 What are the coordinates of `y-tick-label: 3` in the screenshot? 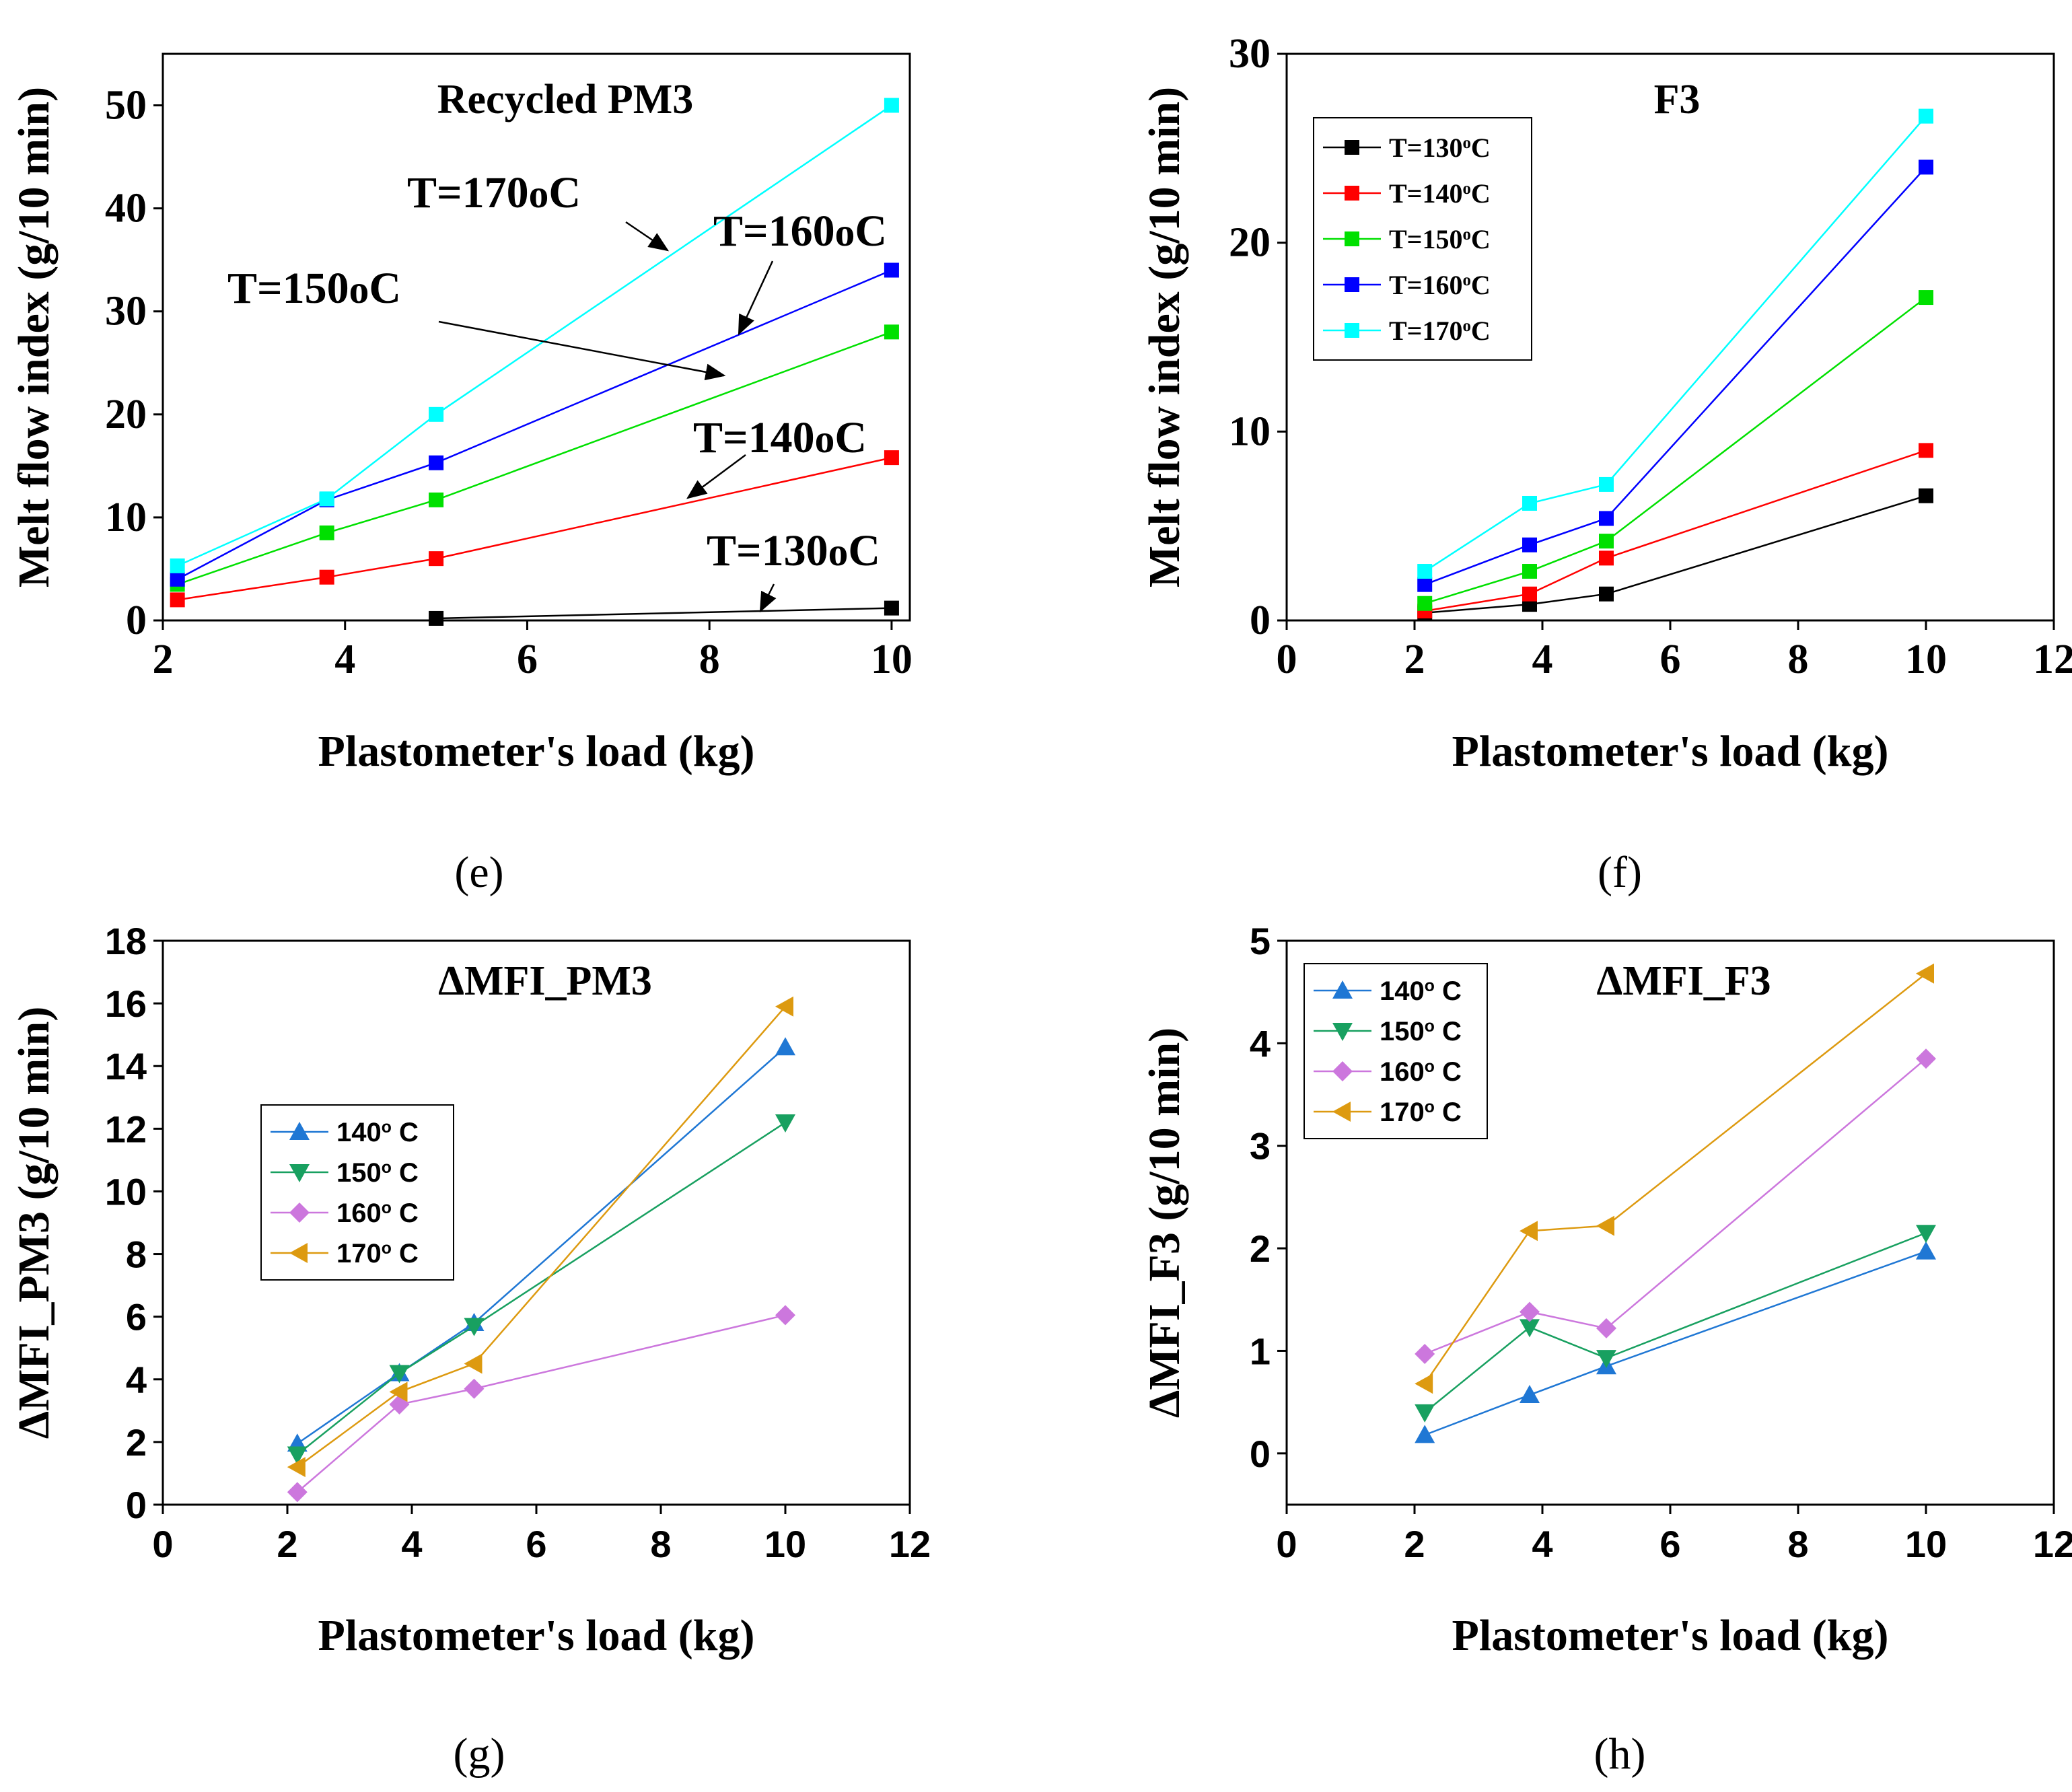 It's located at (1260, 1146).